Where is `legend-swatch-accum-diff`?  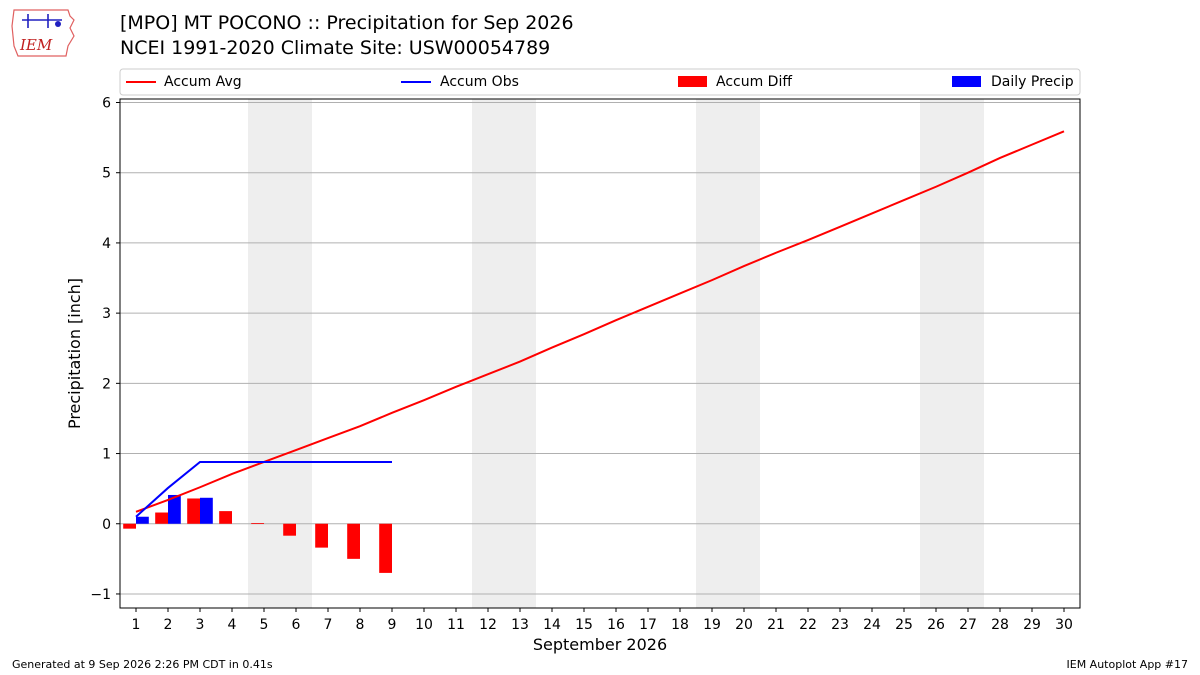 legend-swatch-accum-diff is located at coordinates (692, 81).